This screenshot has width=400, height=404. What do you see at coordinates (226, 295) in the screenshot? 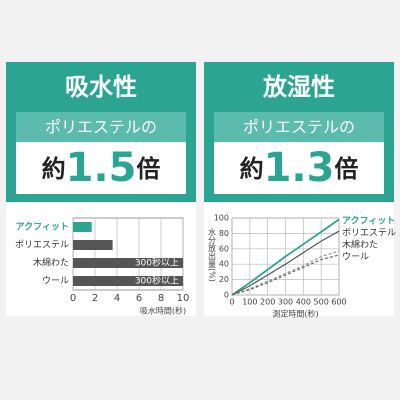
I see `y-tick-label: 0` at bounding box center [226, 295].